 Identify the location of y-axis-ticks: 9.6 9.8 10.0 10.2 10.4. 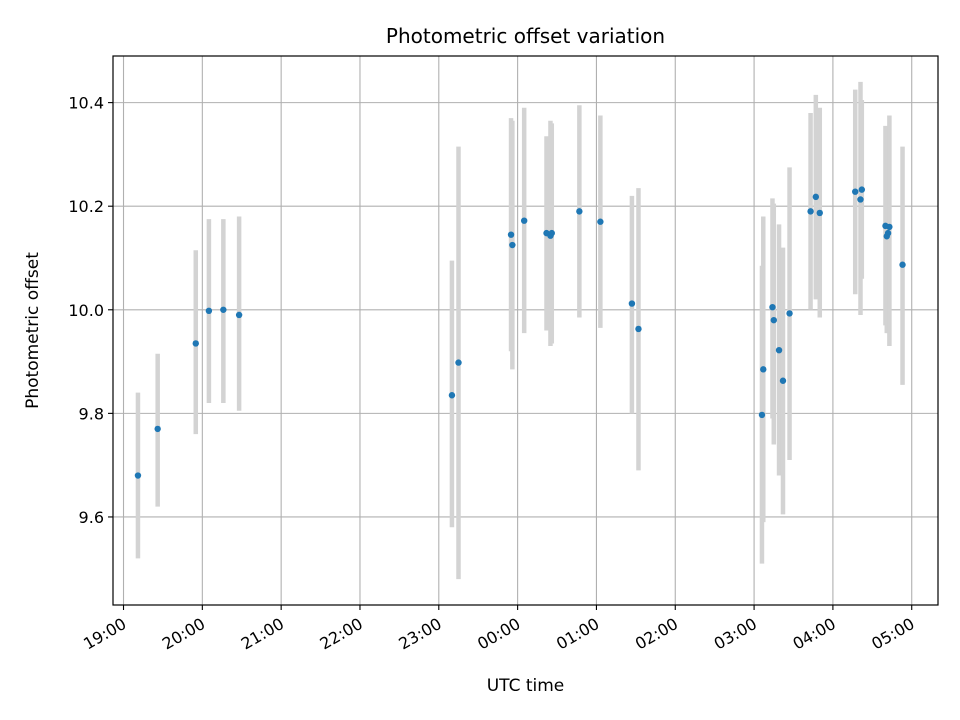
(90, 310).